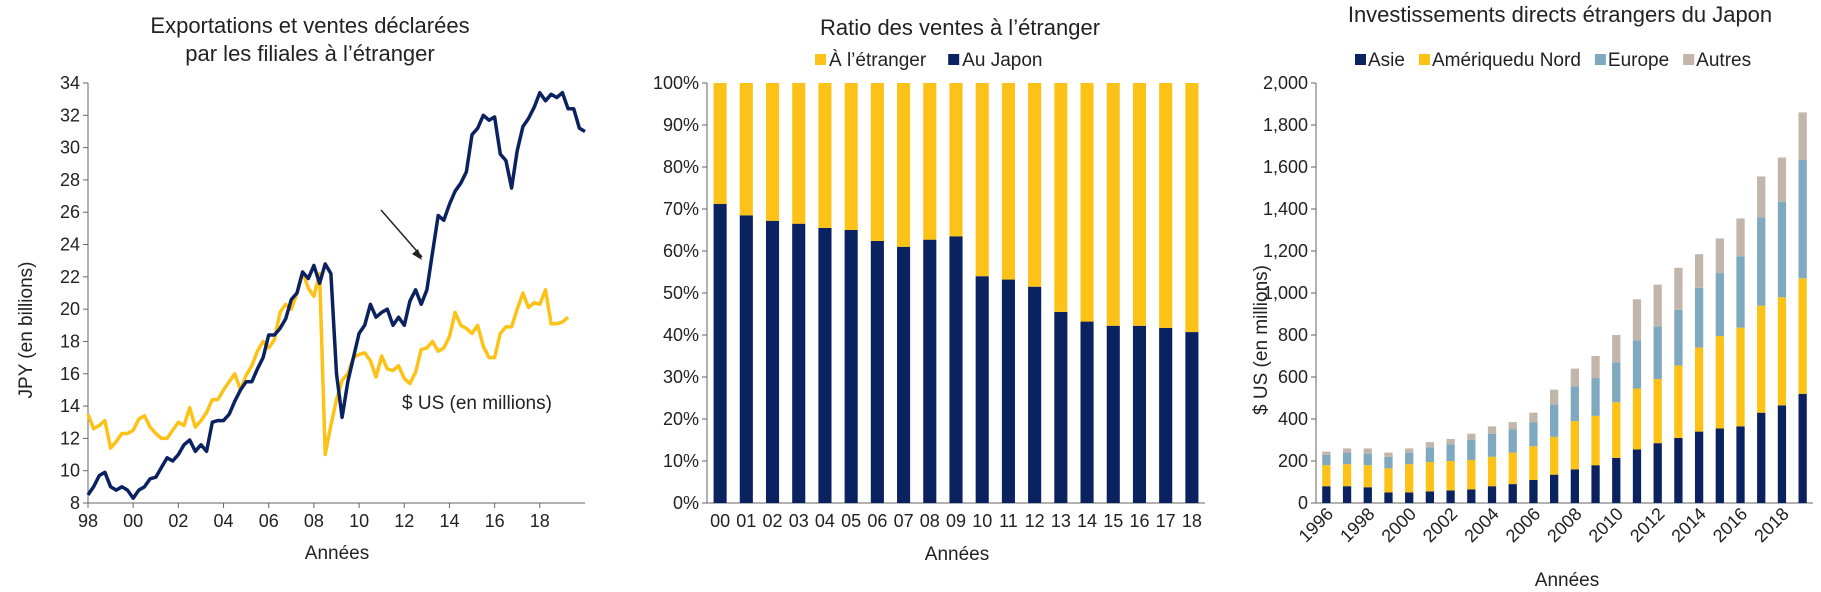 This screenshot has height=592, width=1821. What do you see at coordinates (1285, 251) in the screenshot?
I see `chart3-y-tick-label: 1,200` at bounding box center [1285, 251].